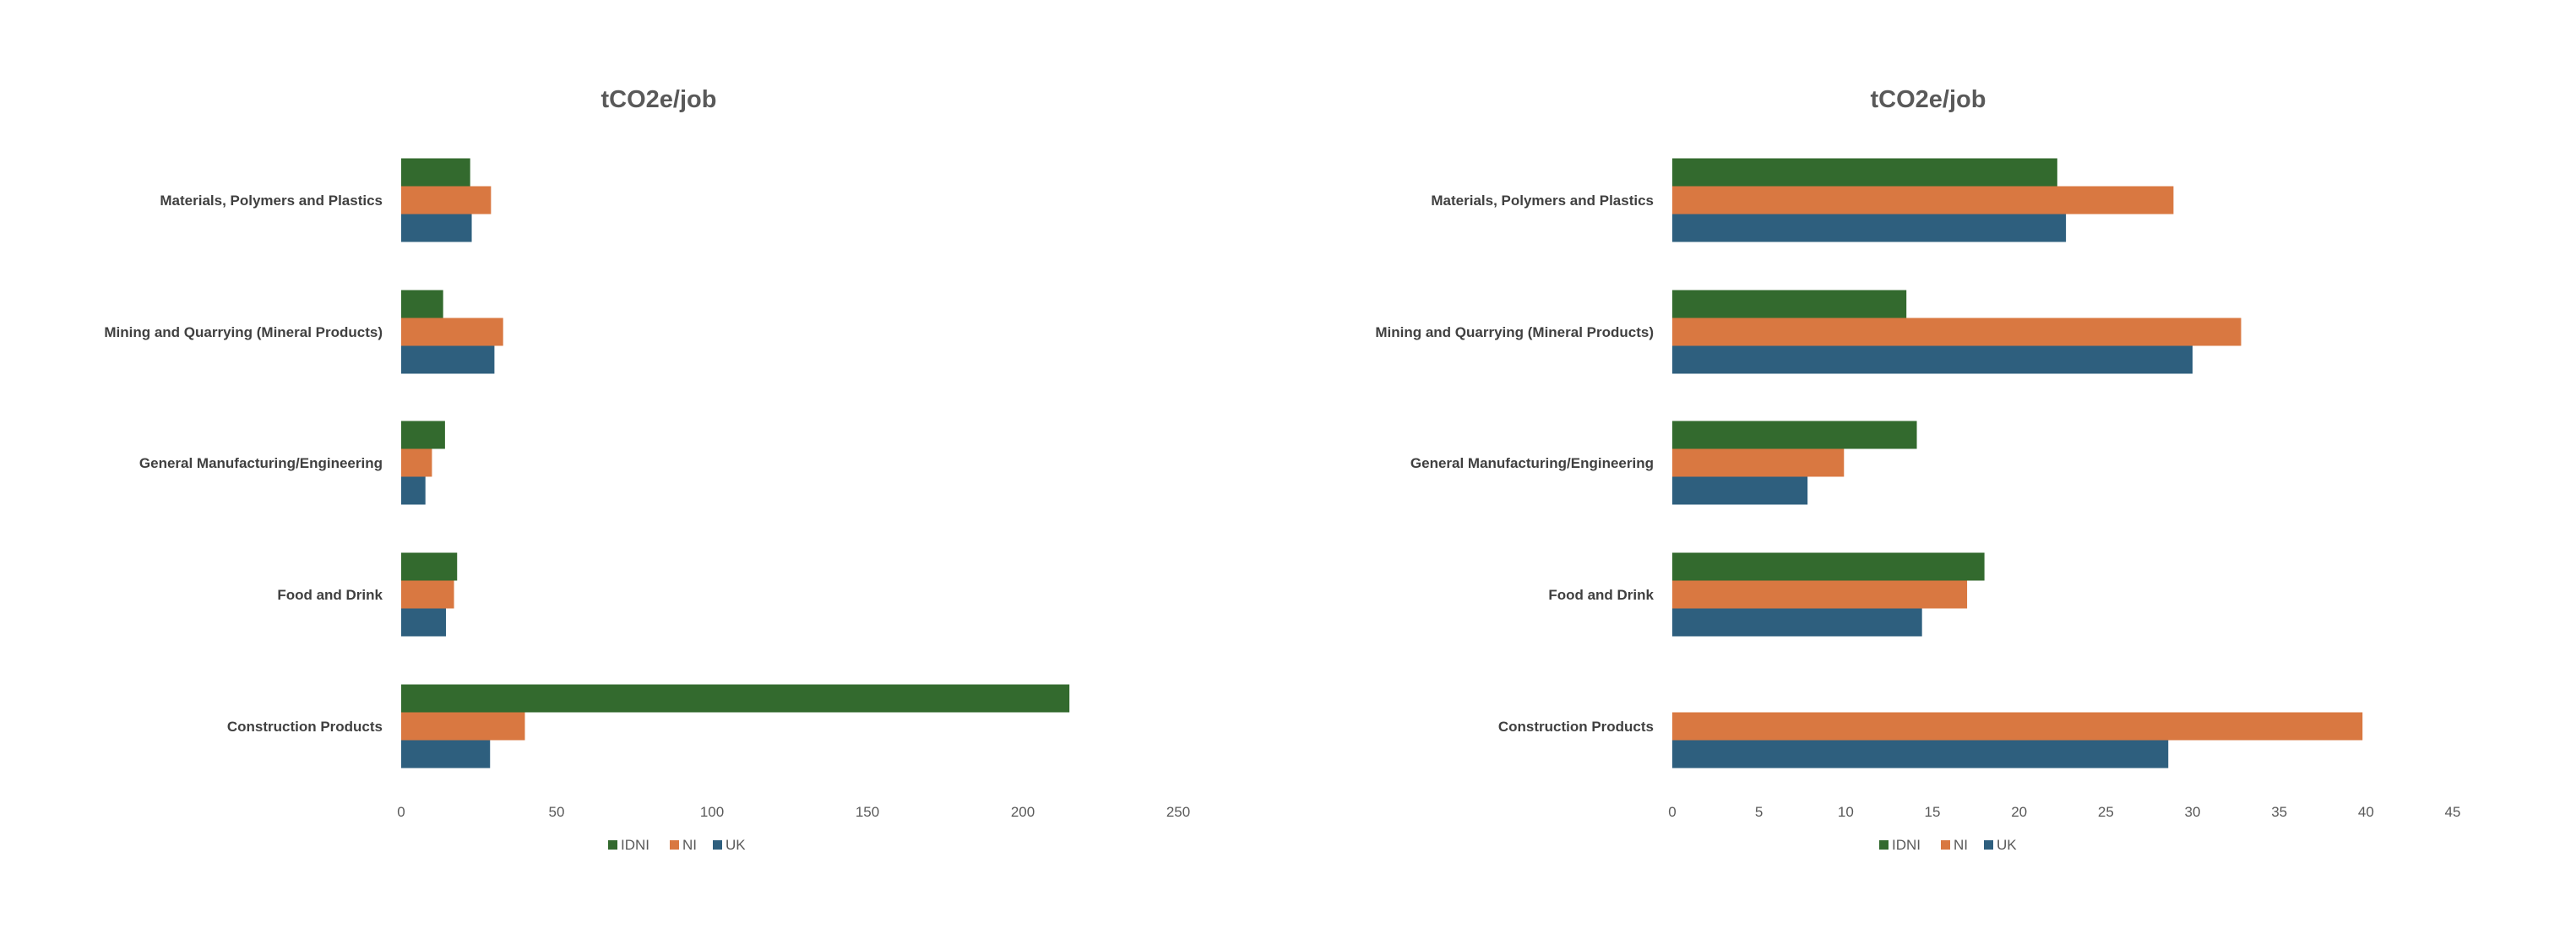 Image resolution: width=2576 pixels, height=934 pixels. Describe the element at coordinates (2193, 812) in the screenshot. I see `x-tick-label: 30` at that location.